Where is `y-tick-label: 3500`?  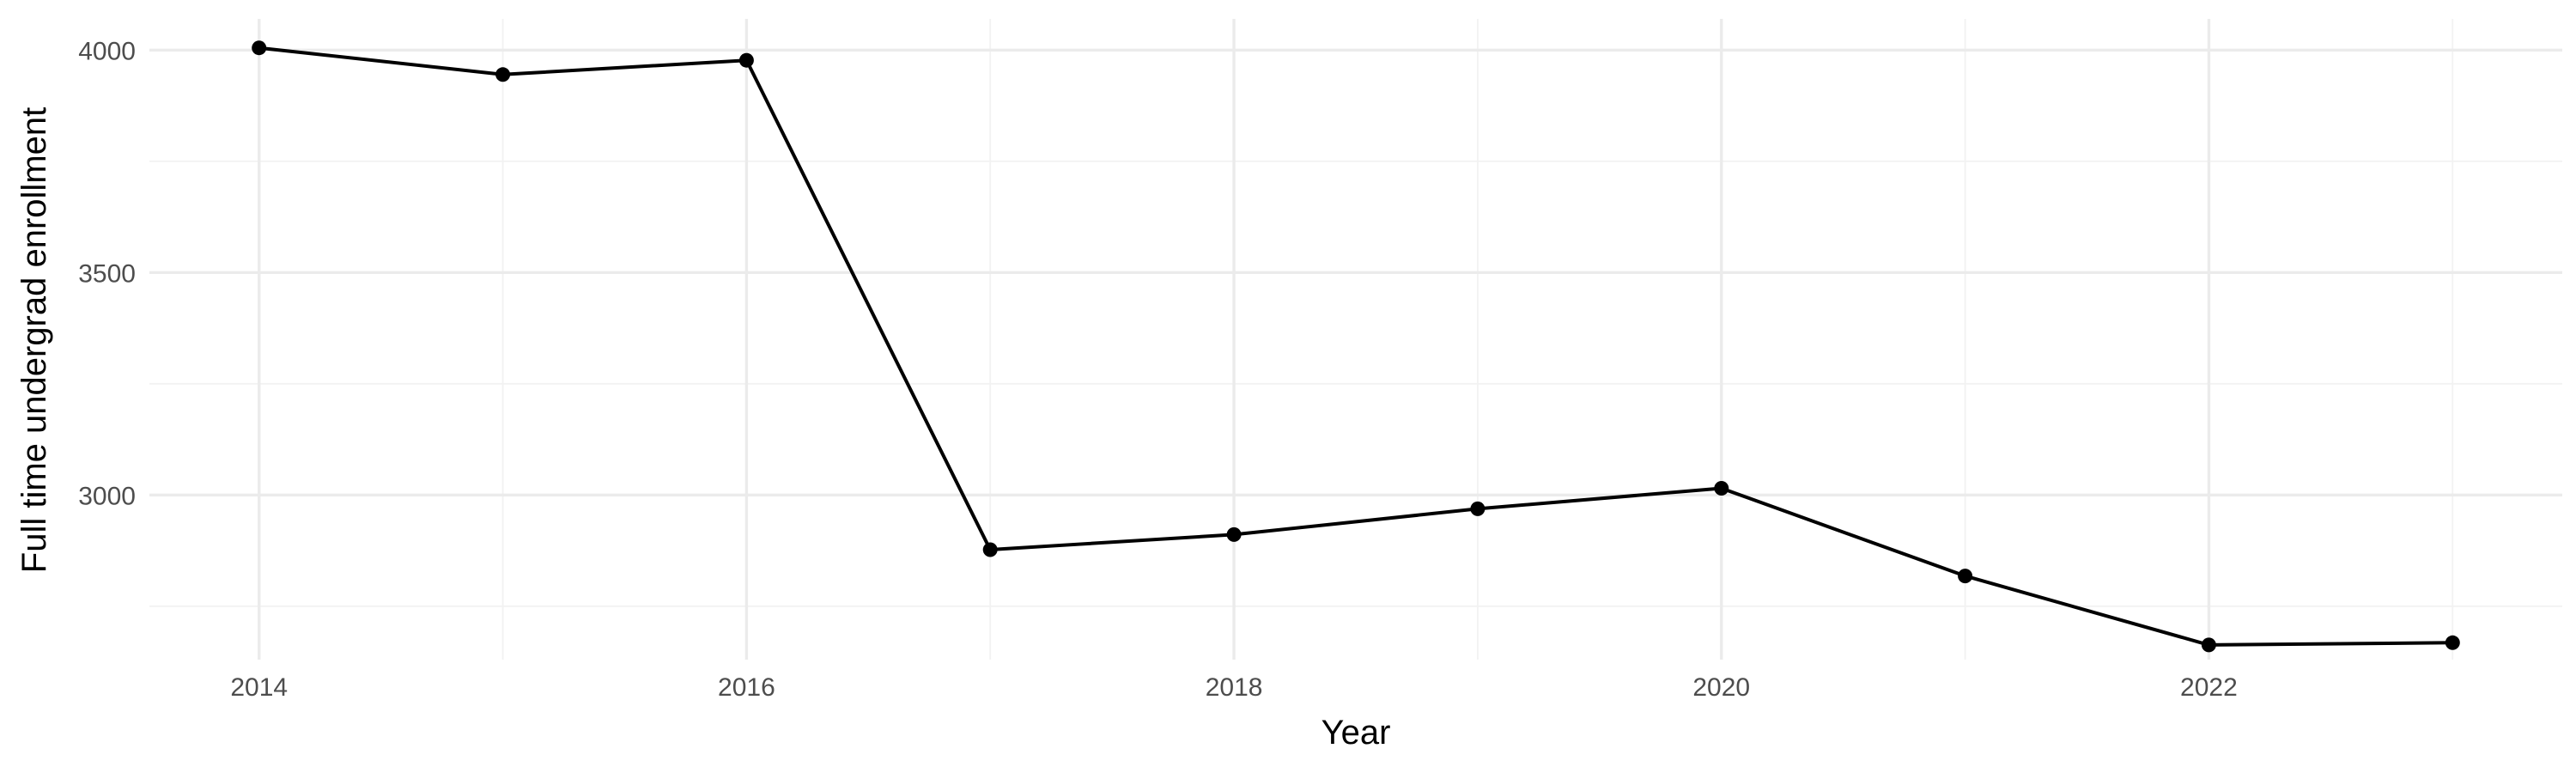
y-tick-label: 3500 is located at coordinates (107, 273).